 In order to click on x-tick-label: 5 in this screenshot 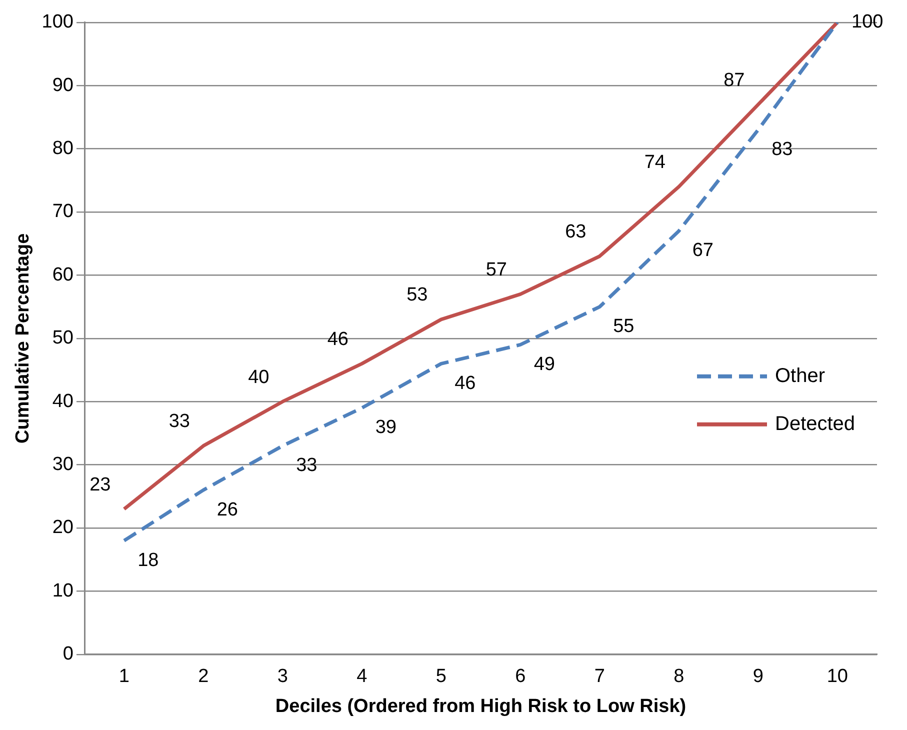, I will do `click(441, 677)`.